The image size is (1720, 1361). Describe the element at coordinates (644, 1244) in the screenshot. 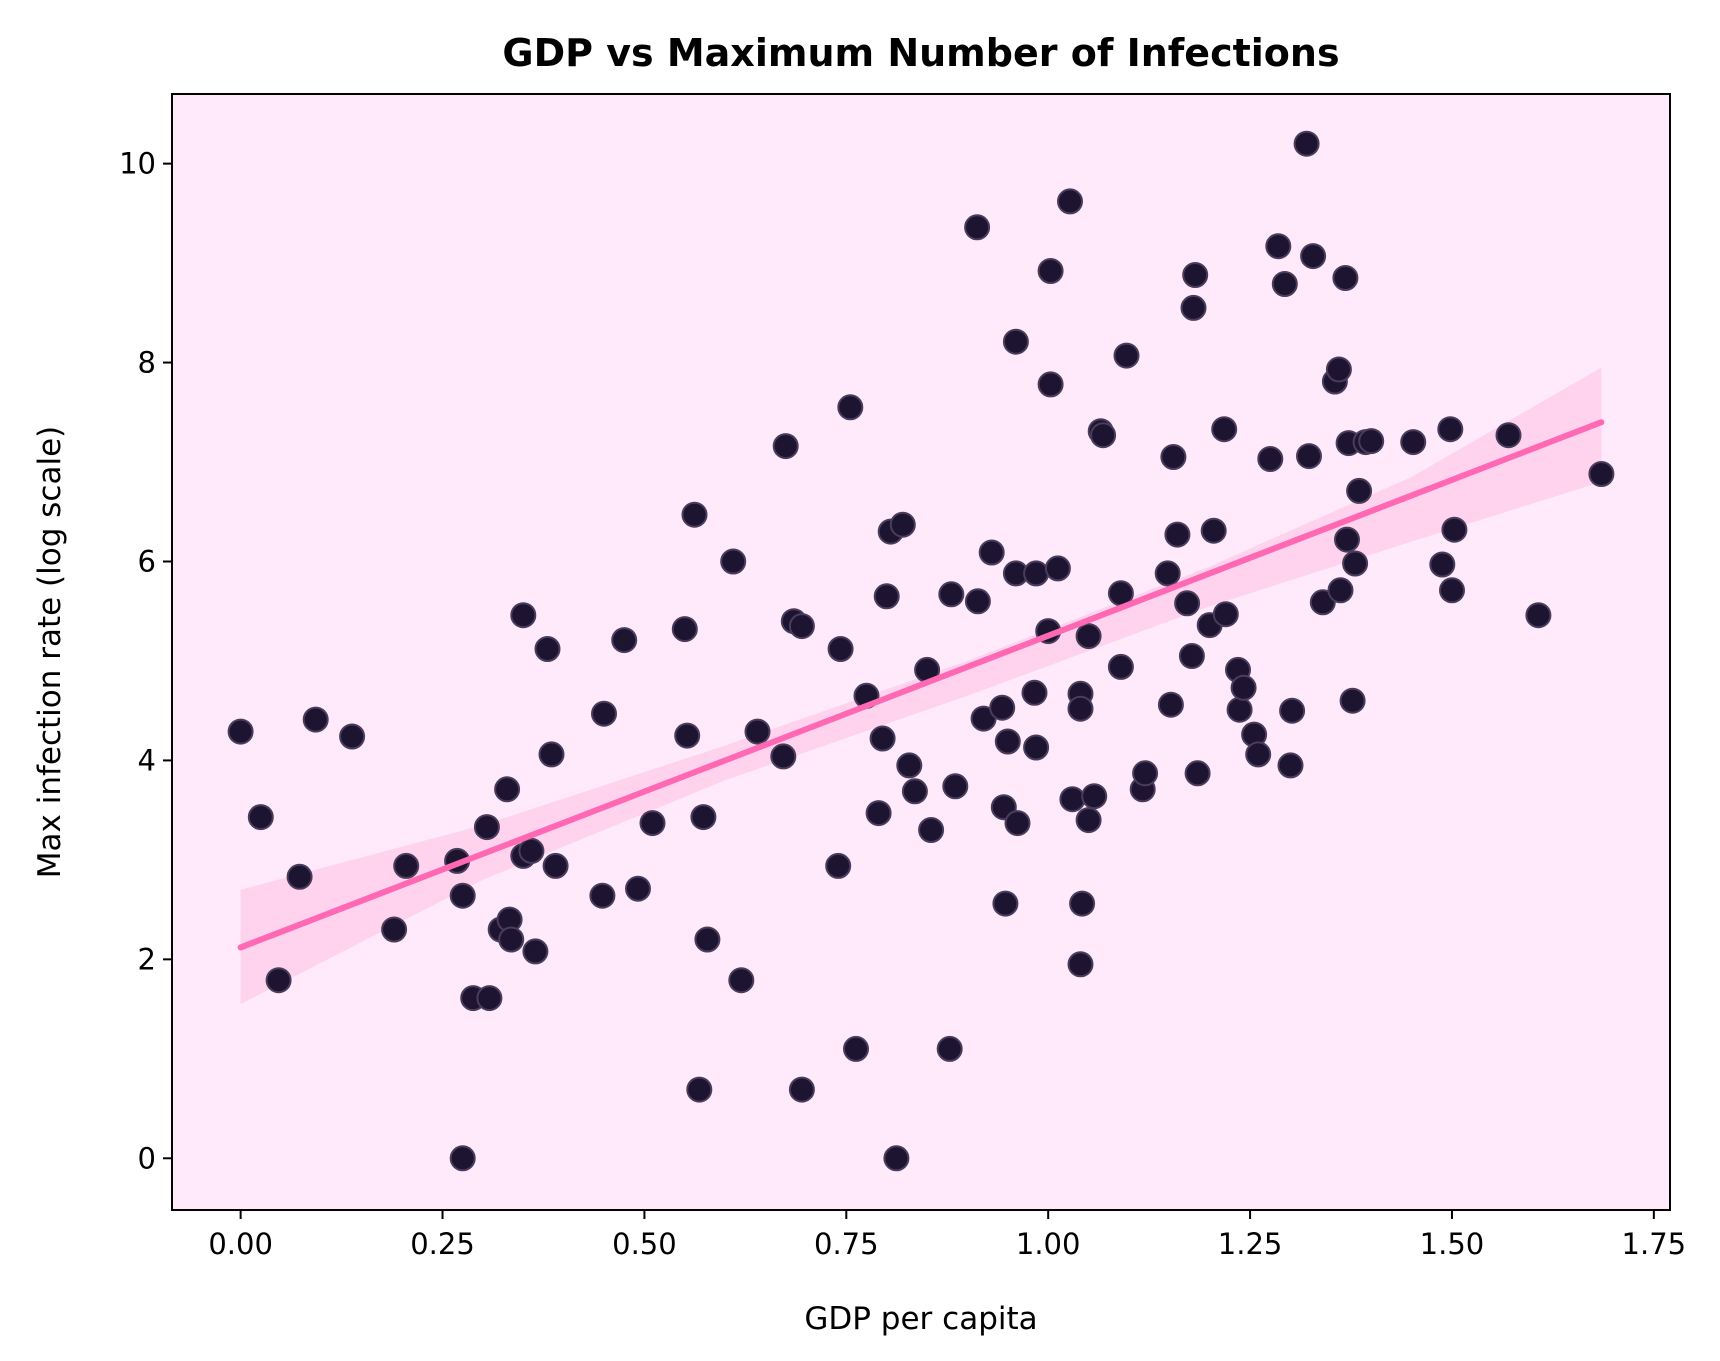

I see `x-tick-label: 0.50` at that location.